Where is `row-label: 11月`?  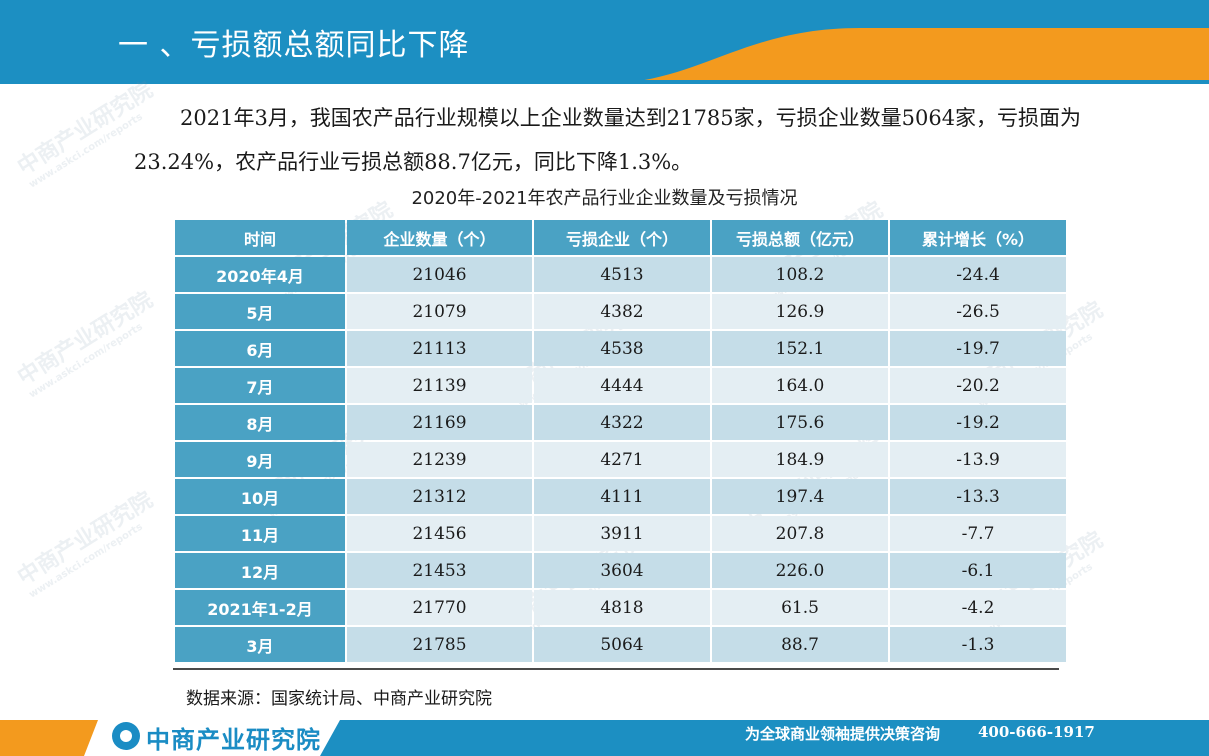 row-label: 11月 is located at coordinates (260, 533).